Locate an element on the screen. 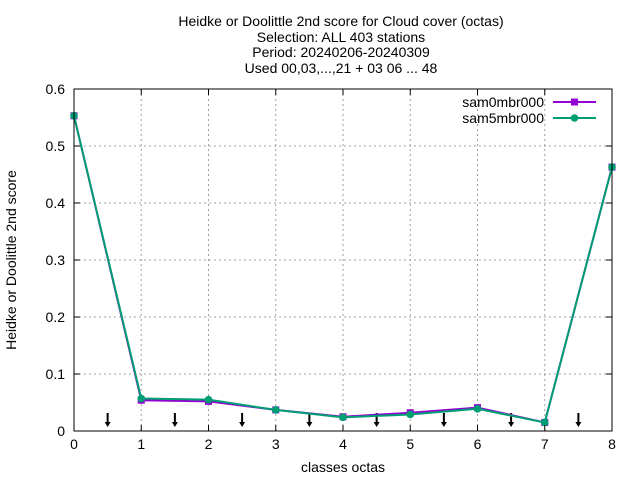 This screenshot has height=480, width=640. arrow-markers is located at coordinates (343, 420).